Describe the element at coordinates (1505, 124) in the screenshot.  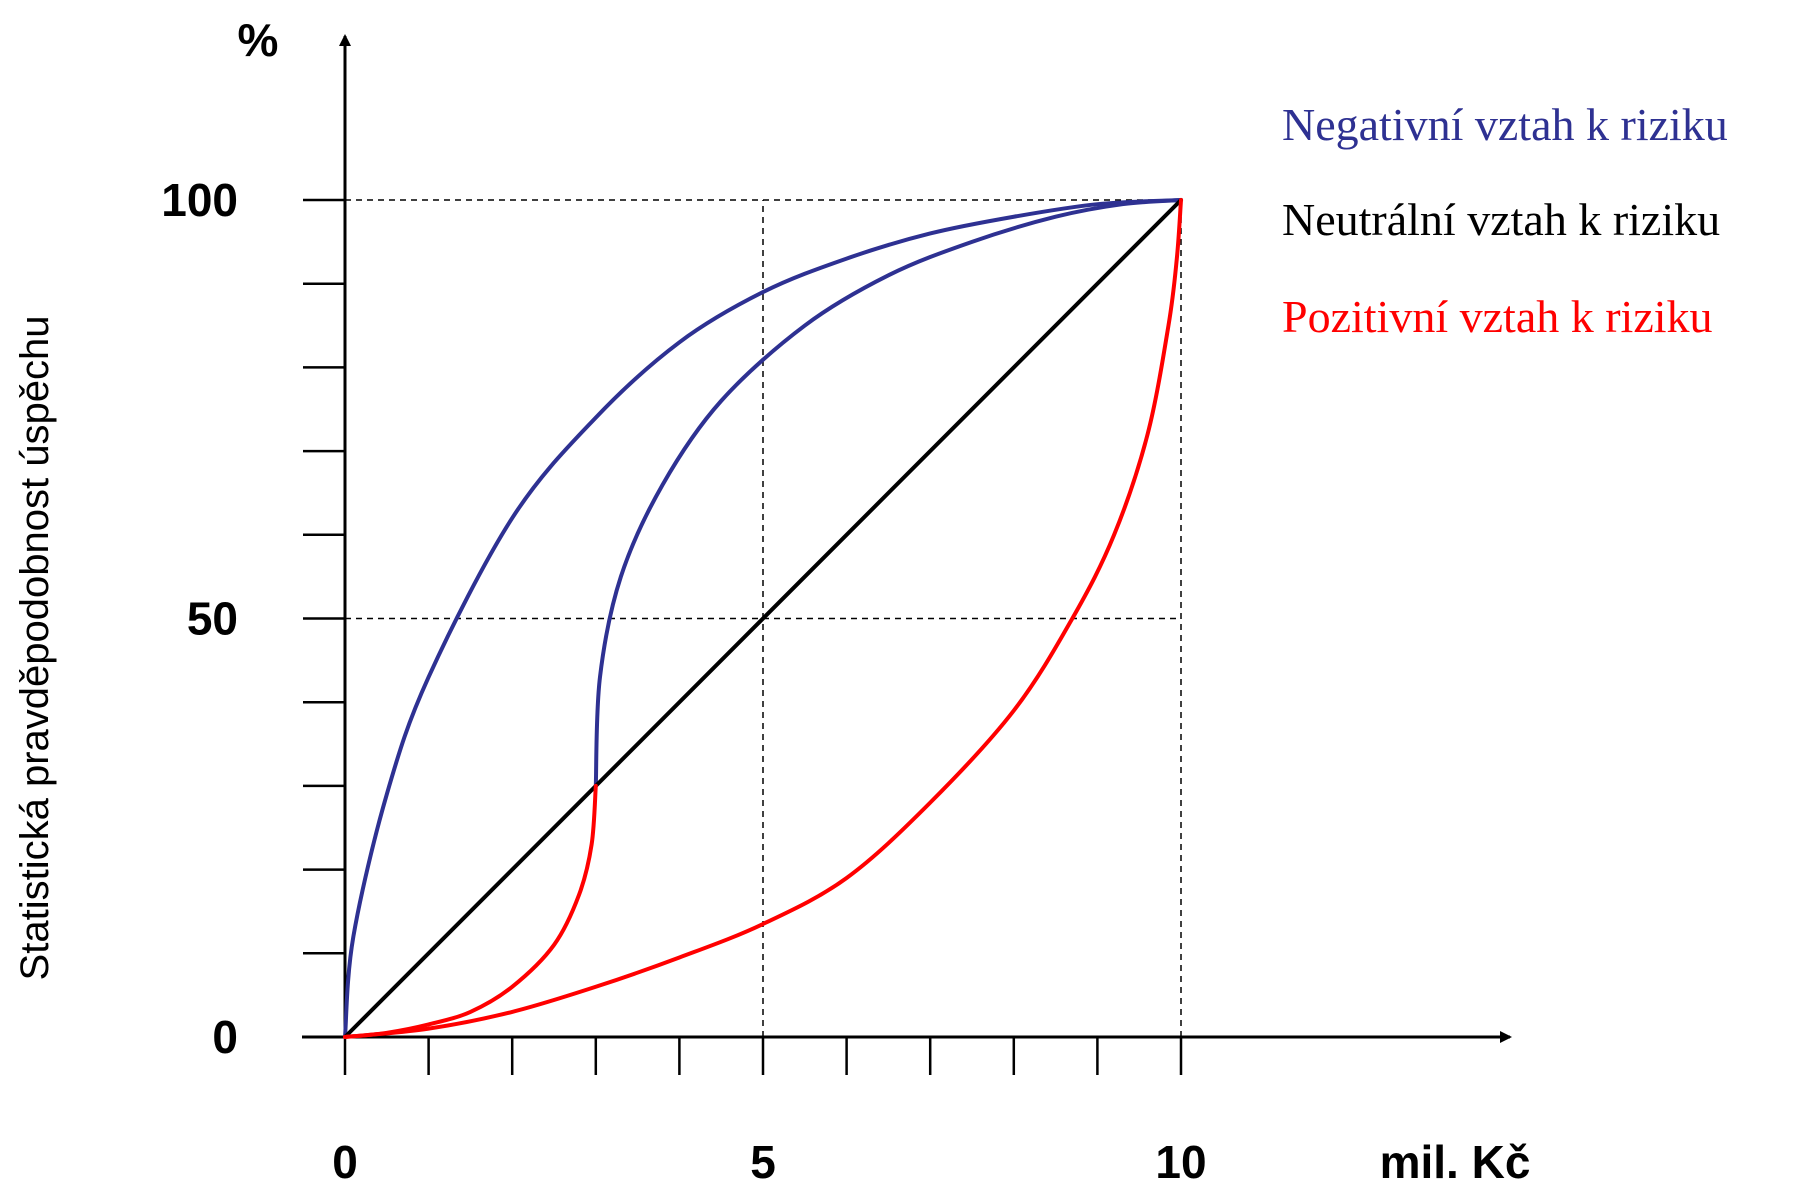
I see `legend-negative: Negativní vztah k riziku` at that location.